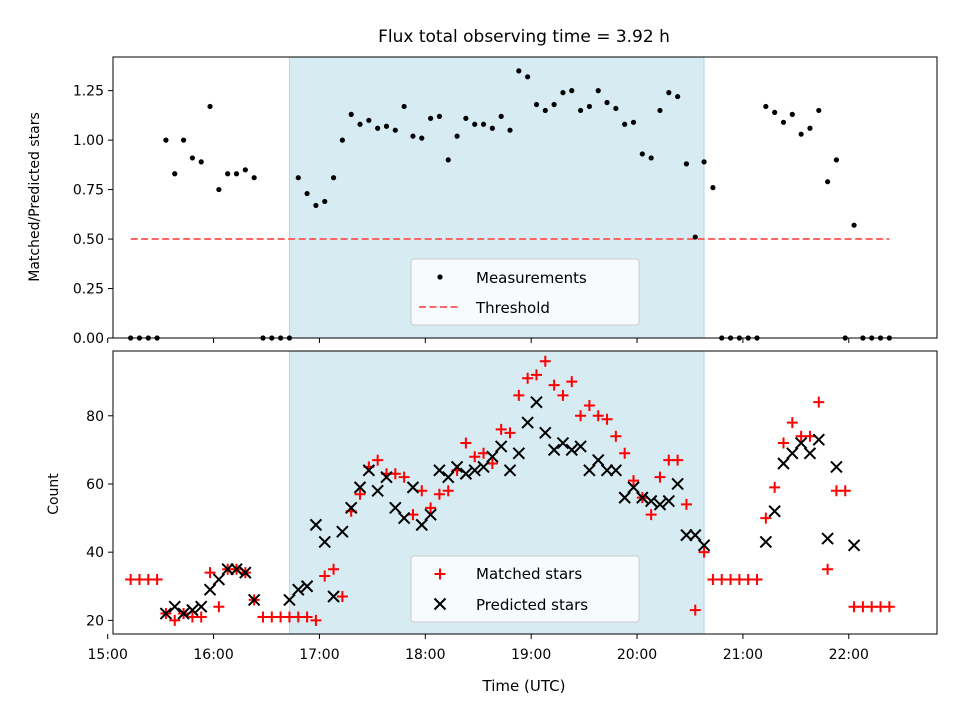 The height and width of the screenshot is (720, 960). Describe the element at coordinates (95, 621) in the screenshot. I see `bottom-ytick-label: 20` at that location.